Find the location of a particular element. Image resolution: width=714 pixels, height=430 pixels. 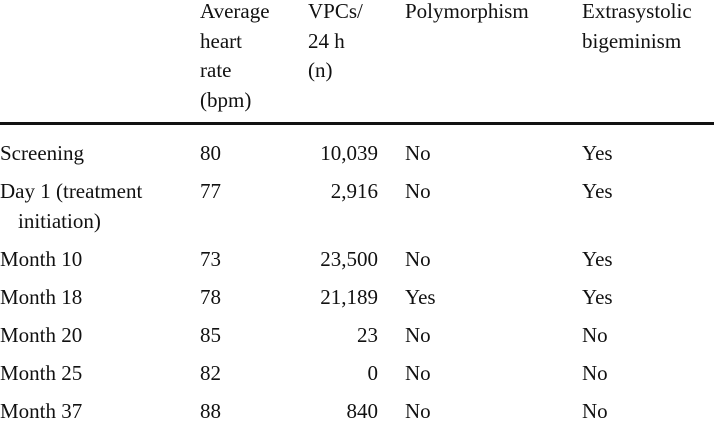

table-cell: 78 is located at coordinates (254, 297).